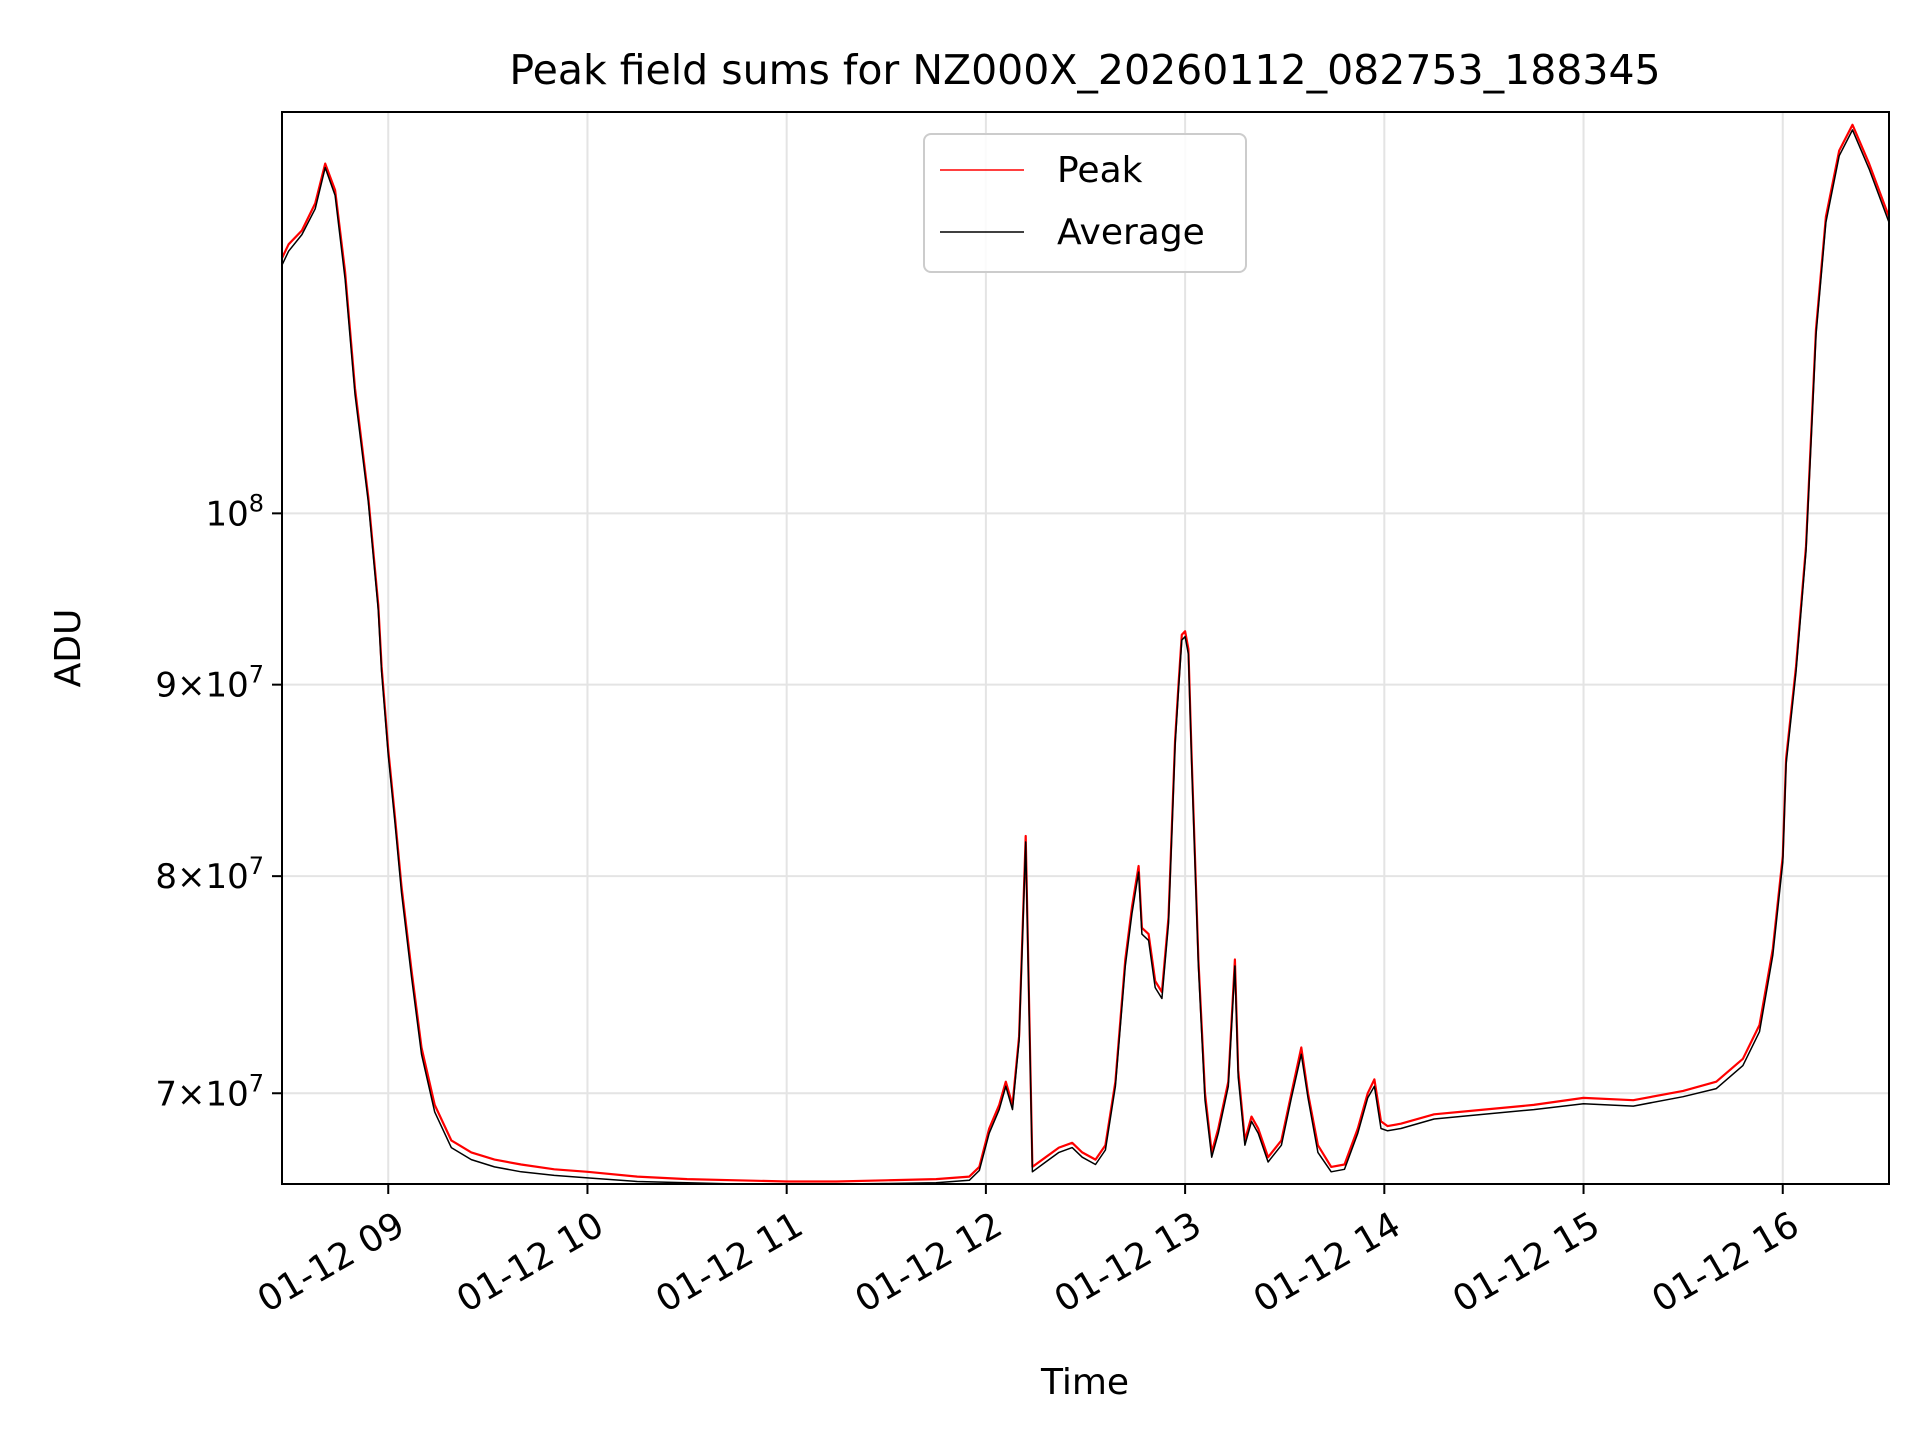 This screenshot has width=1920, height=1445. What do you see at coordinates (234, 511) in the screenshot?
I see `y-tick-label: 108` at bounding box center [234, 511].